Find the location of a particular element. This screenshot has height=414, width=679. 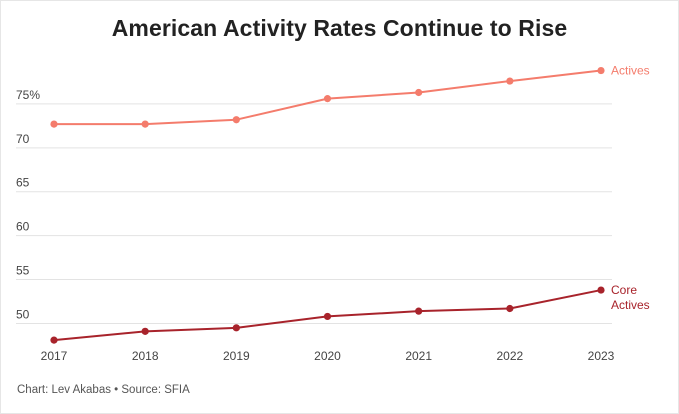

series-label: Core Actives is located at coordinates (630, 297).